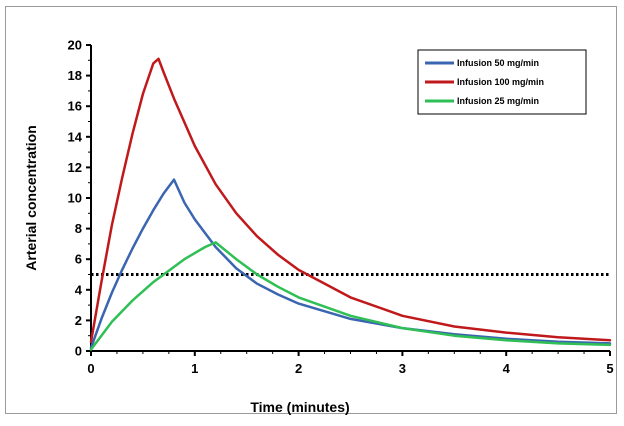 Image resolution: width=624 pixels, height=426 pixels. What do you see at coordinates (78, 351) in the screenshot?
I see `y-tick-label: 0` at bounding box center [78, 351].